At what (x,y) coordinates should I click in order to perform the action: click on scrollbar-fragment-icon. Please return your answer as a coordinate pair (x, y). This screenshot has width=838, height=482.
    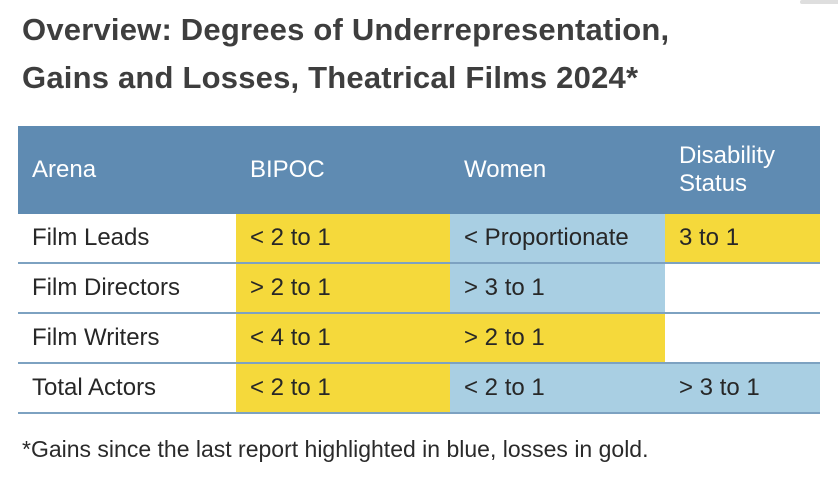
    Looking at the image, I should click on (819, 2).